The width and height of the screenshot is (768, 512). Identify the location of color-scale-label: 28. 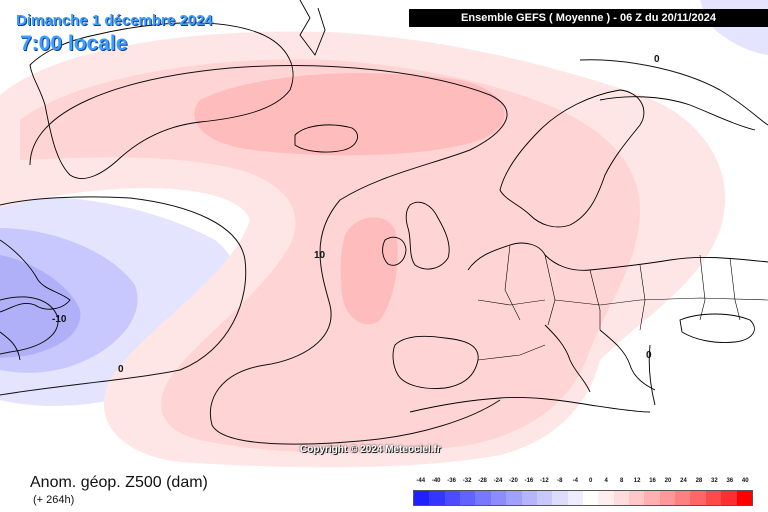
(699, 481).